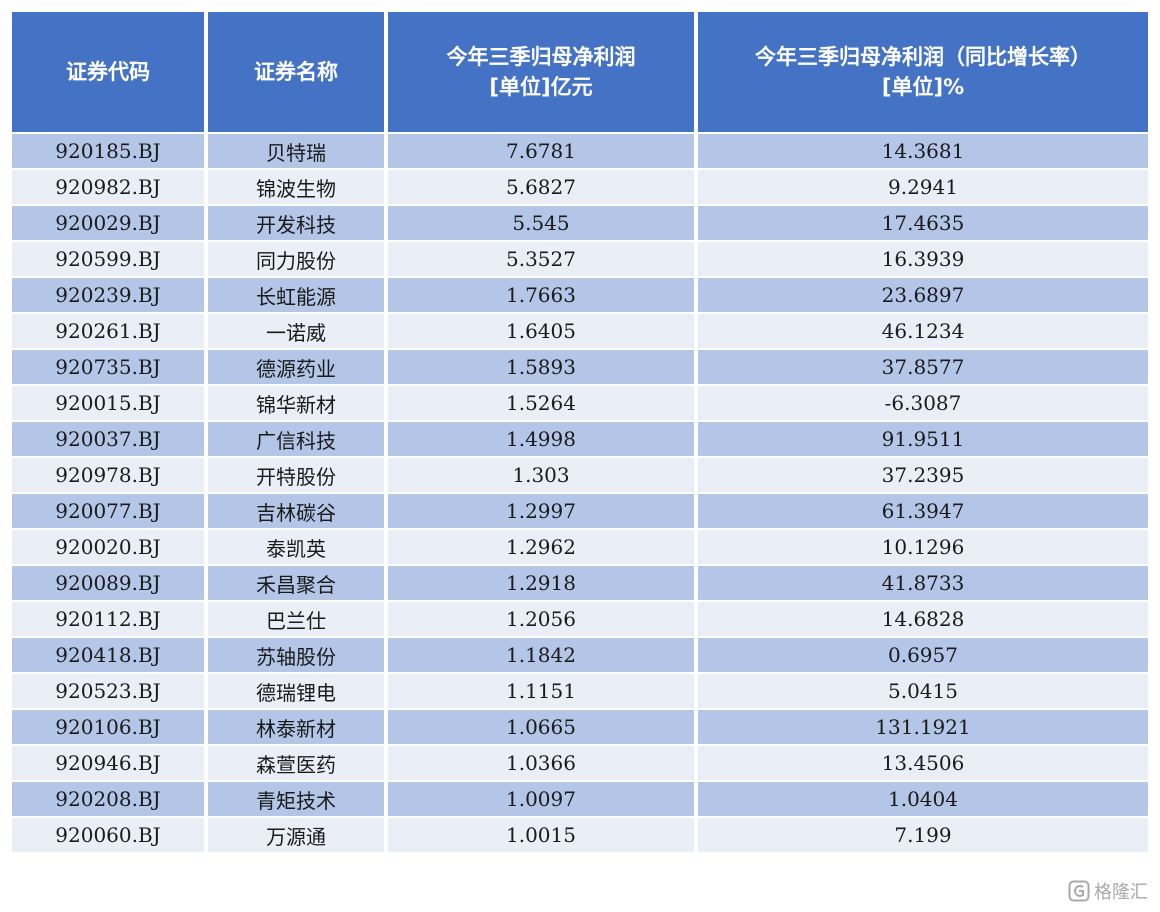 The image size is (1160, 912). Describe the element at coordinates (923, 187) in the screenshot. I see `cell-growth-rate: 9.2941` at that location.